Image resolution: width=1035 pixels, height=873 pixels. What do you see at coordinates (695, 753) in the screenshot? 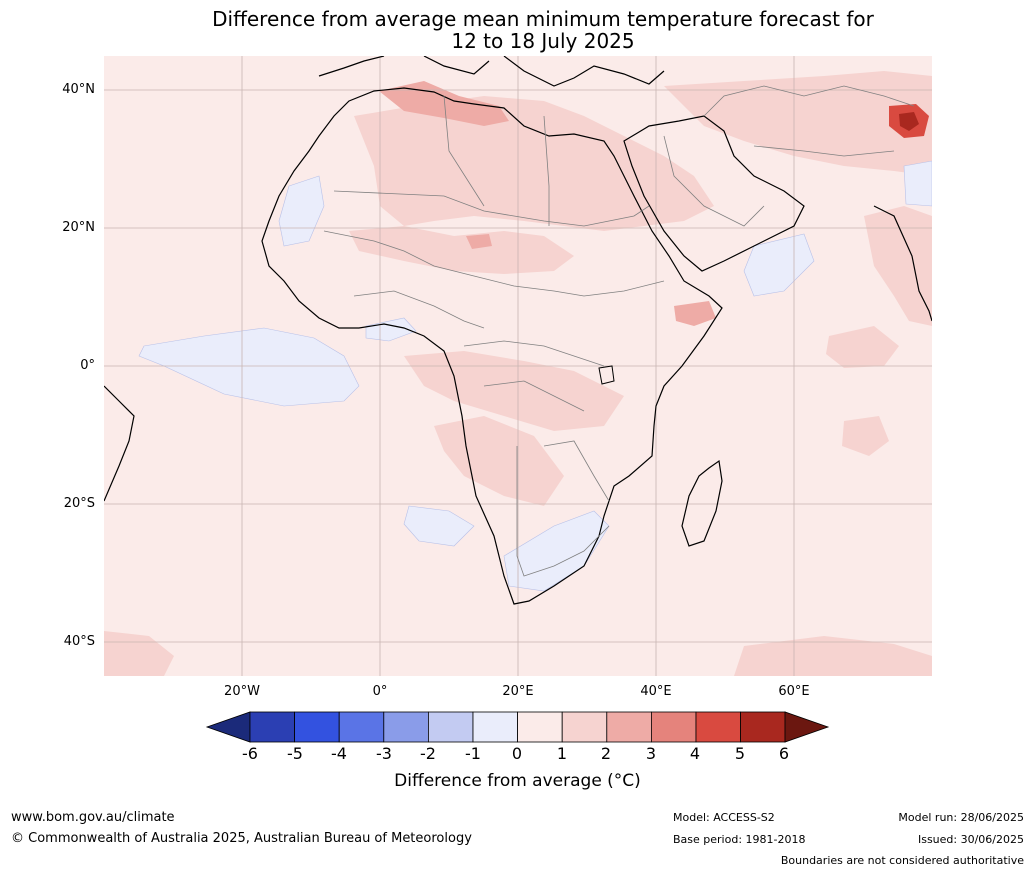
I see `colorbar-tick: 4` at bounding box center [695, 753].